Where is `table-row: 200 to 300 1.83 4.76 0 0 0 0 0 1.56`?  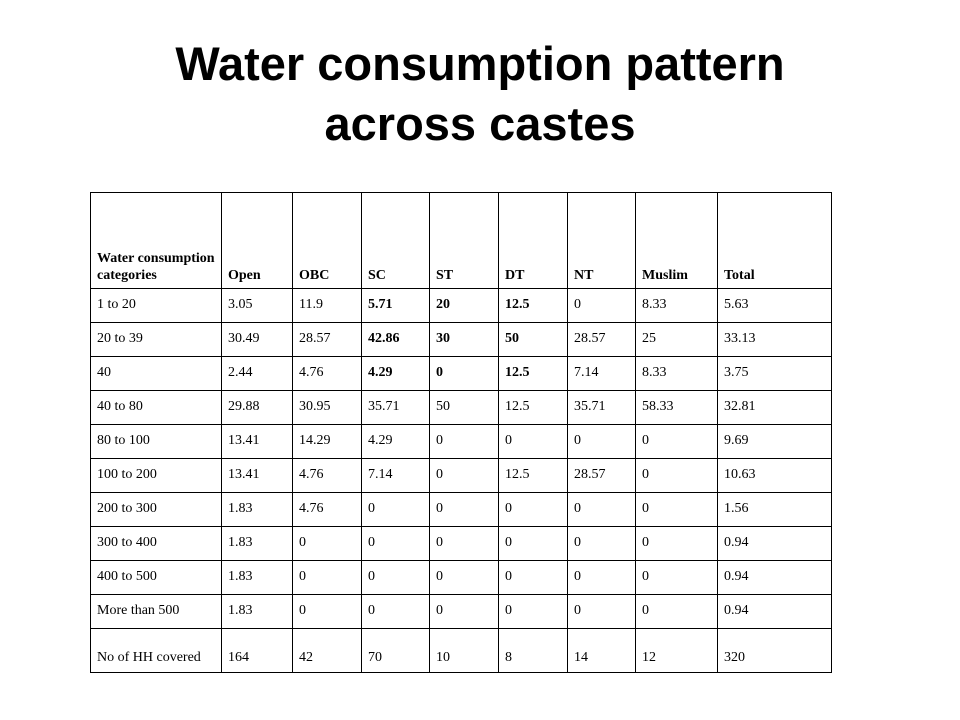 table-row: 200 to 300 1.83 4.76 0 0 0 0 0 1.56 is located at coordinates (461, 509).